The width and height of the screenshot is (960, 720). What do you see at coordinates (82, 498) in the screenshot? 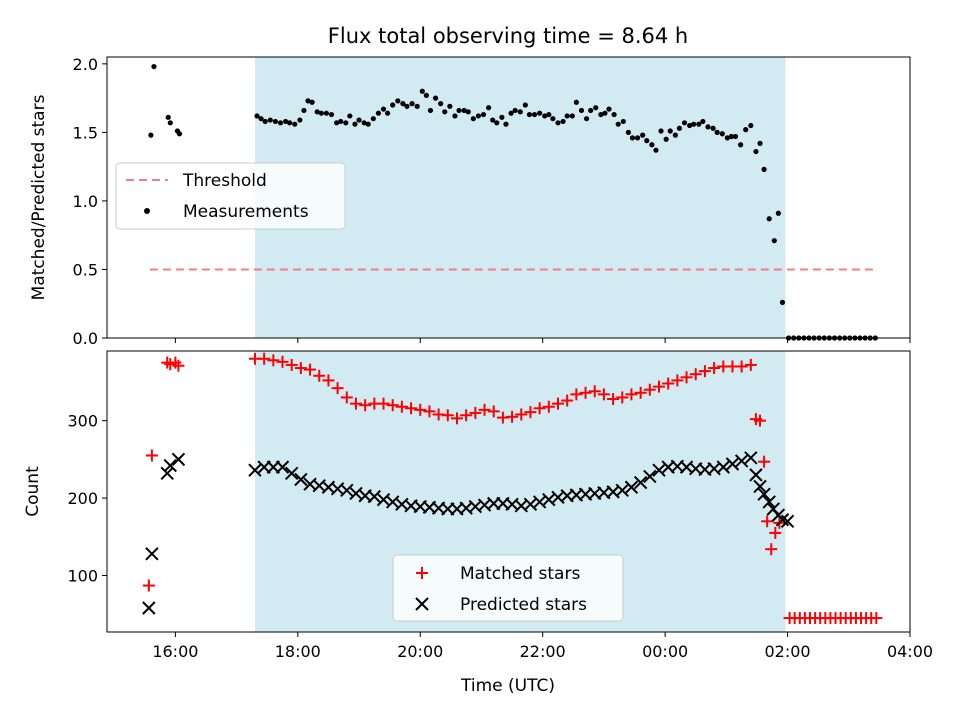
I see `bottom-y-tick-label: 200` at bounding box center [82, 498].